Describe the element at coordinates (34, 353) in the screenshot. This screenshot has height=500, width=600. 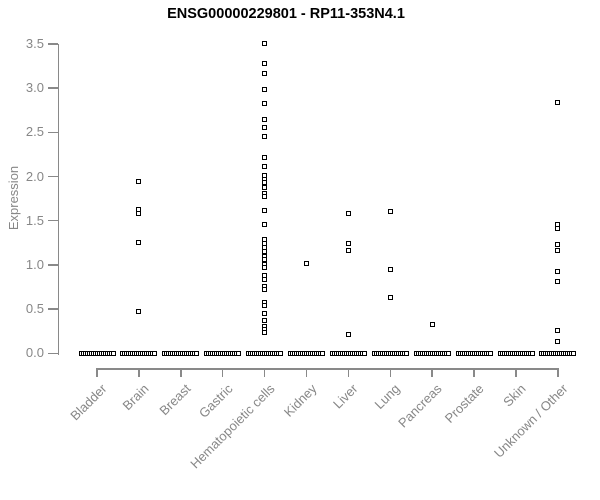
I see `y-tick-label: 0.0` at that location.